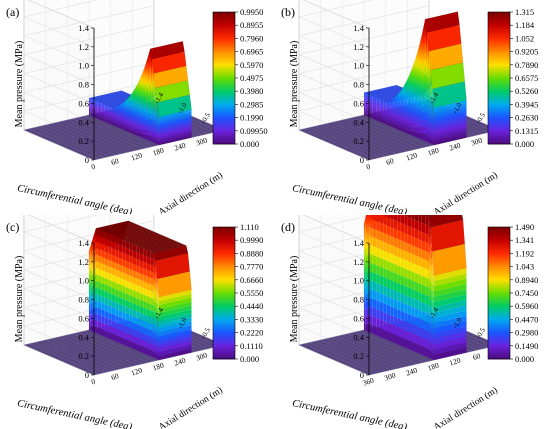 The width and height of the screenshot is (550, 429). Describe the element at coordinates (19, 299) in the screenshot. I see `z-axis-label: Mean pressure (MPa)` at that location.